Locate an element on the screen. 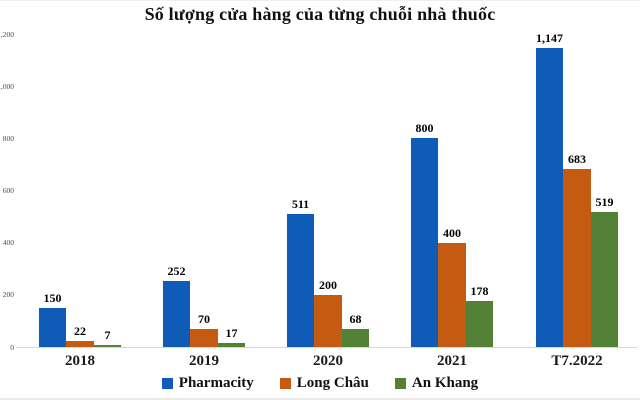 The width and height of the screenshot is (640, 400). y-axis-tick-label: 1,000 is located at coordinates (7, 86).